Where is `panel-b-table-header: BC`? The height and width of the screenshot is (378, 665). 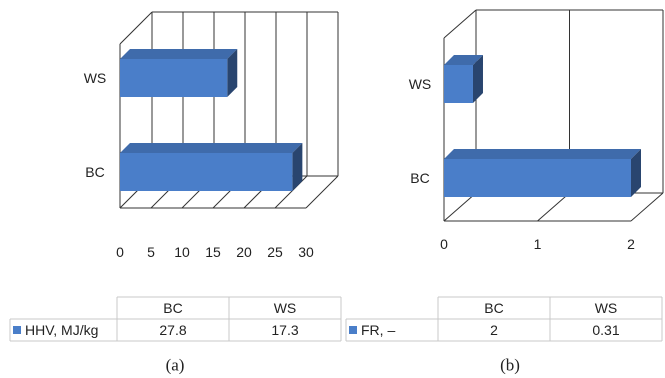 panel-b-table-header: BC is located at coordinates (493, 308).